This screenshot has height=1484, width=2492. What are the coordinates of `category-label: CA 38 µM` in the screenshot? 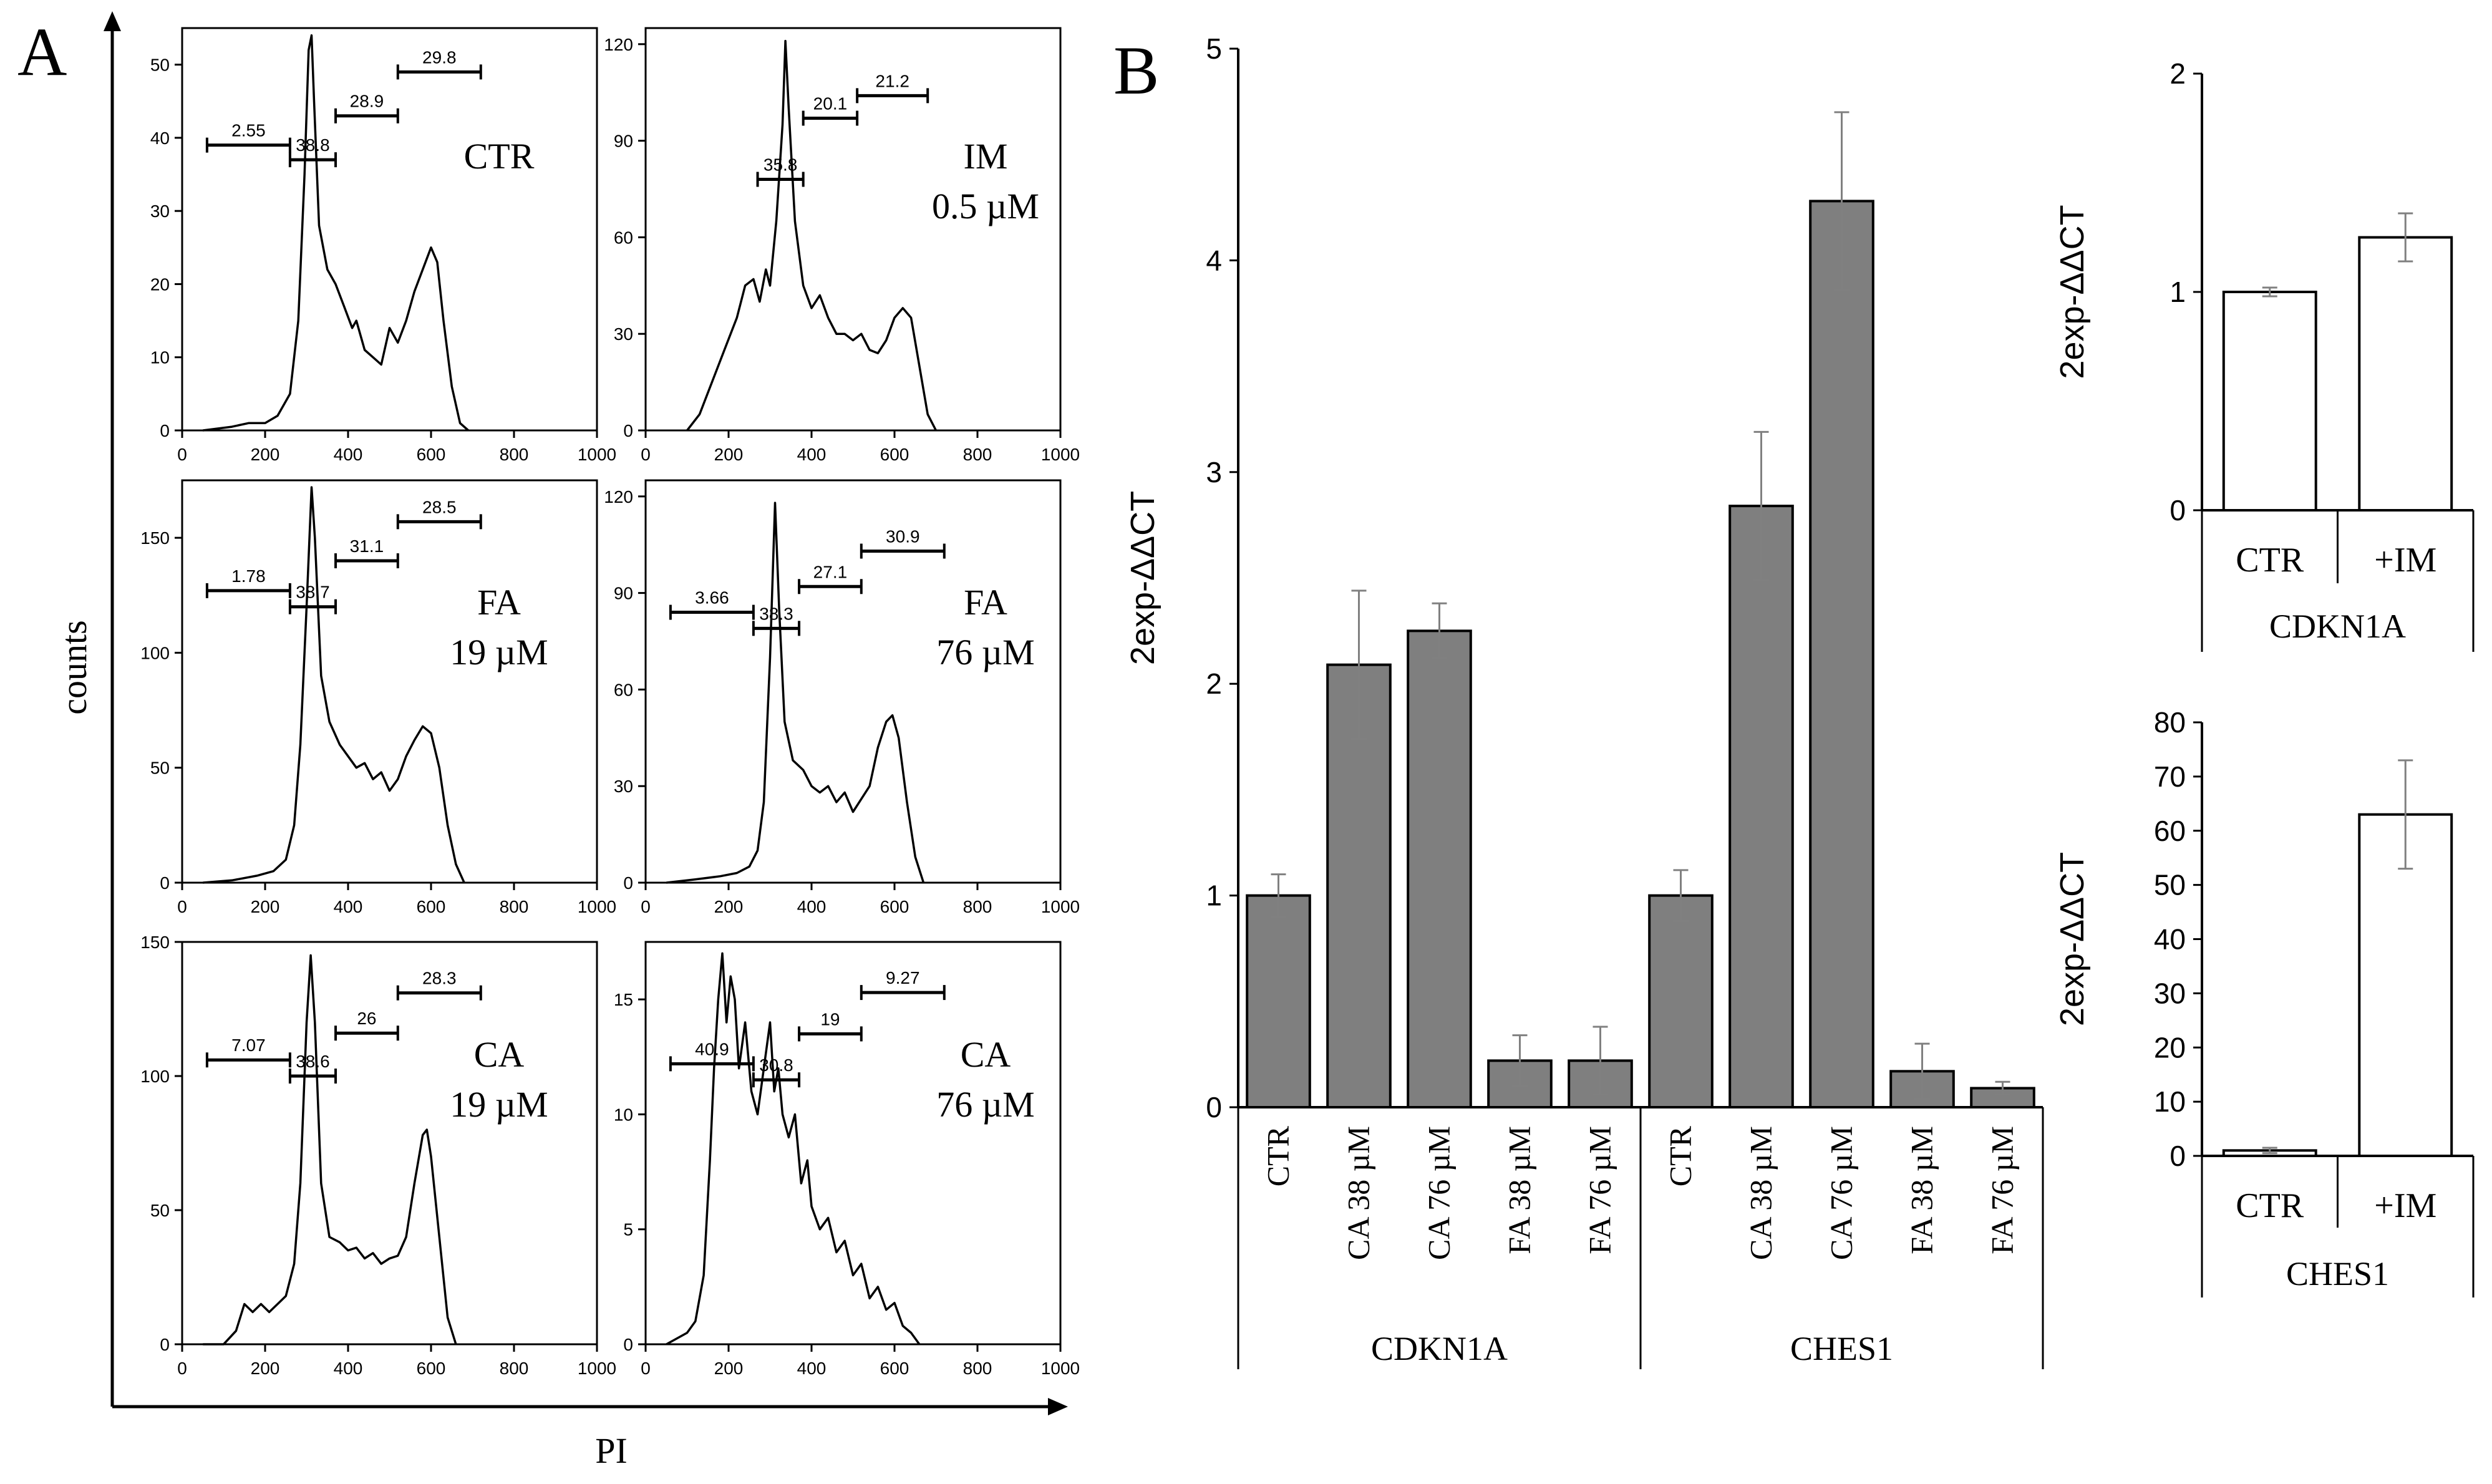 It's located at (1358, 1193).